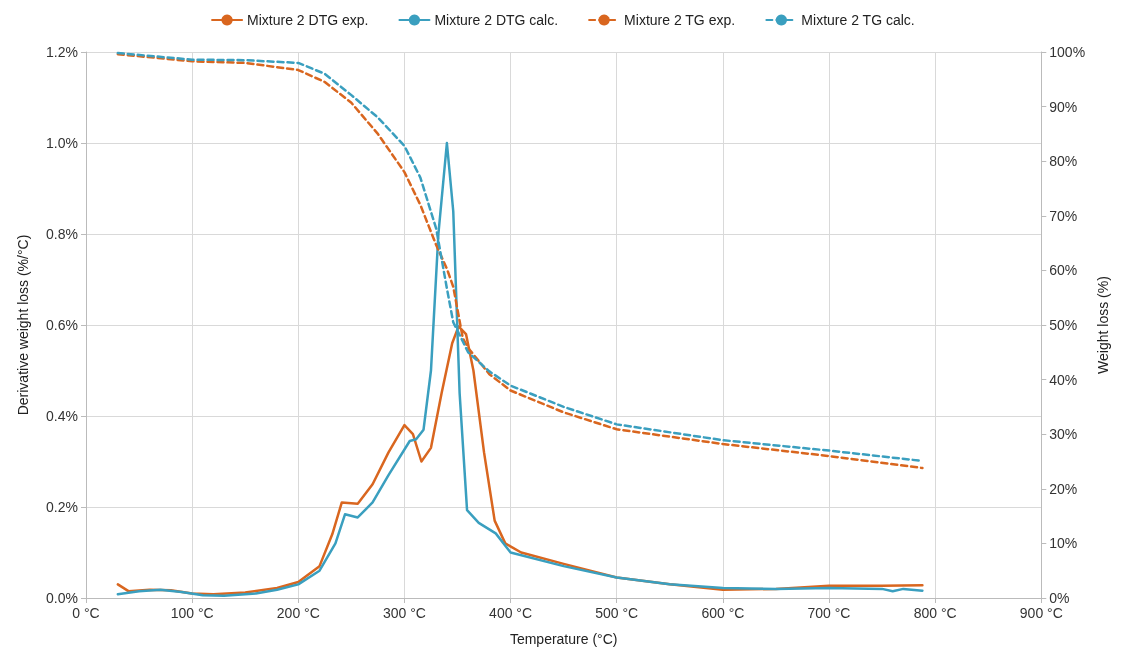 This screenshot has width=1133, height=668. Describe the element at coordinates (86, 613) in the screenshot. I see `x-tick-label: 0 °C` at that location.